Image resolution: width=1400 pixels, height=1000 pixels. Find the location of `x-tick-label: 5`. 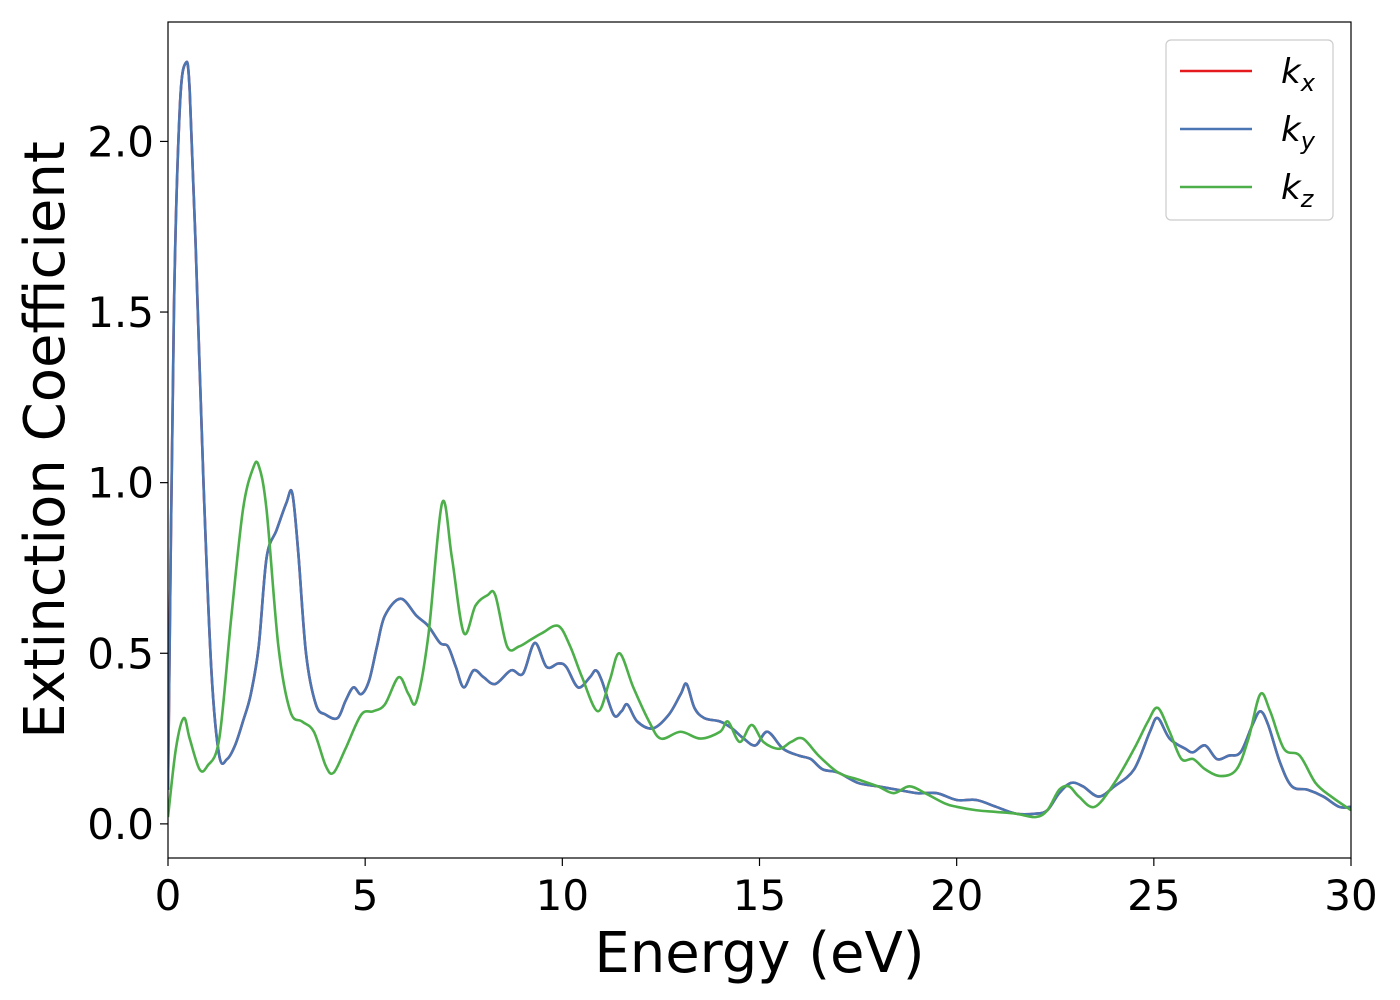

x-tick-label: 5 is located at coordinates (365, 895).